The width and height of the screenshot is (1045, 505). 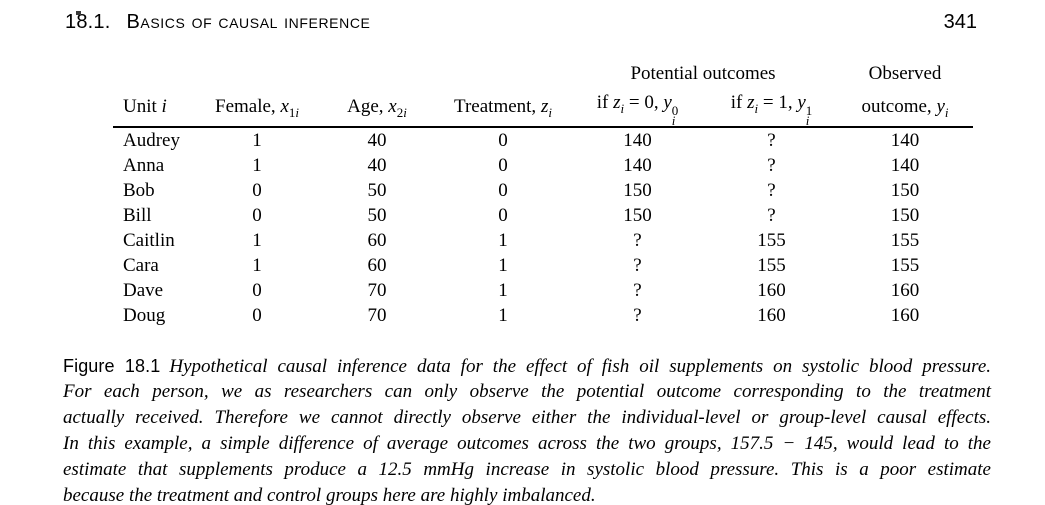 What do you see at coordinates (617, 102) in the screenshot?
I see `math-var: z` at bounding box center [617, 102].